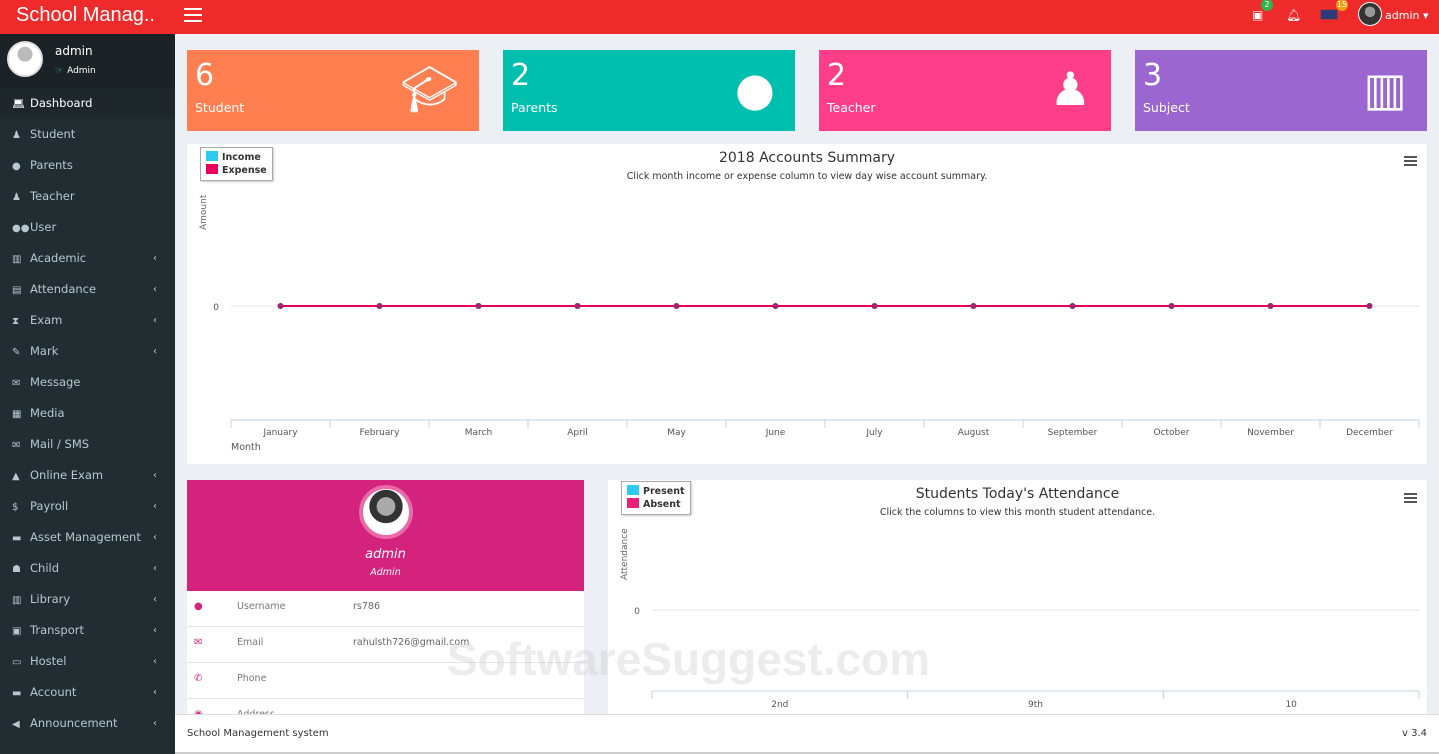 The image size is (1439, 754). I want to click on sidebar-item-dashboard: 💻︎ Dashboard, so click(87, 103).